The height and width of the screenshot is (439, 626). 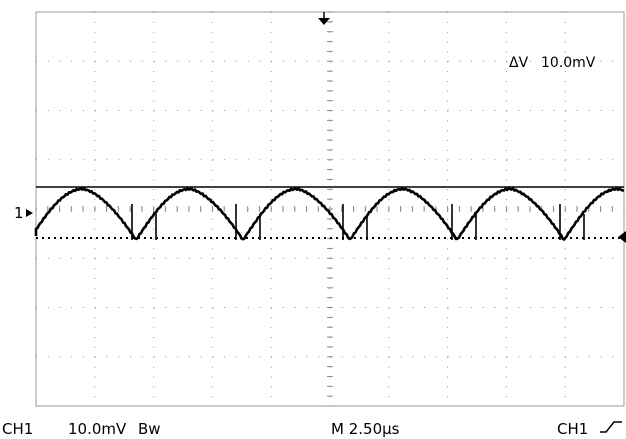 What do you see at coordinates (568, 63) in the screenshot?
I see `delta-v-value: 10.0mV` at bounding box center [568, 63].